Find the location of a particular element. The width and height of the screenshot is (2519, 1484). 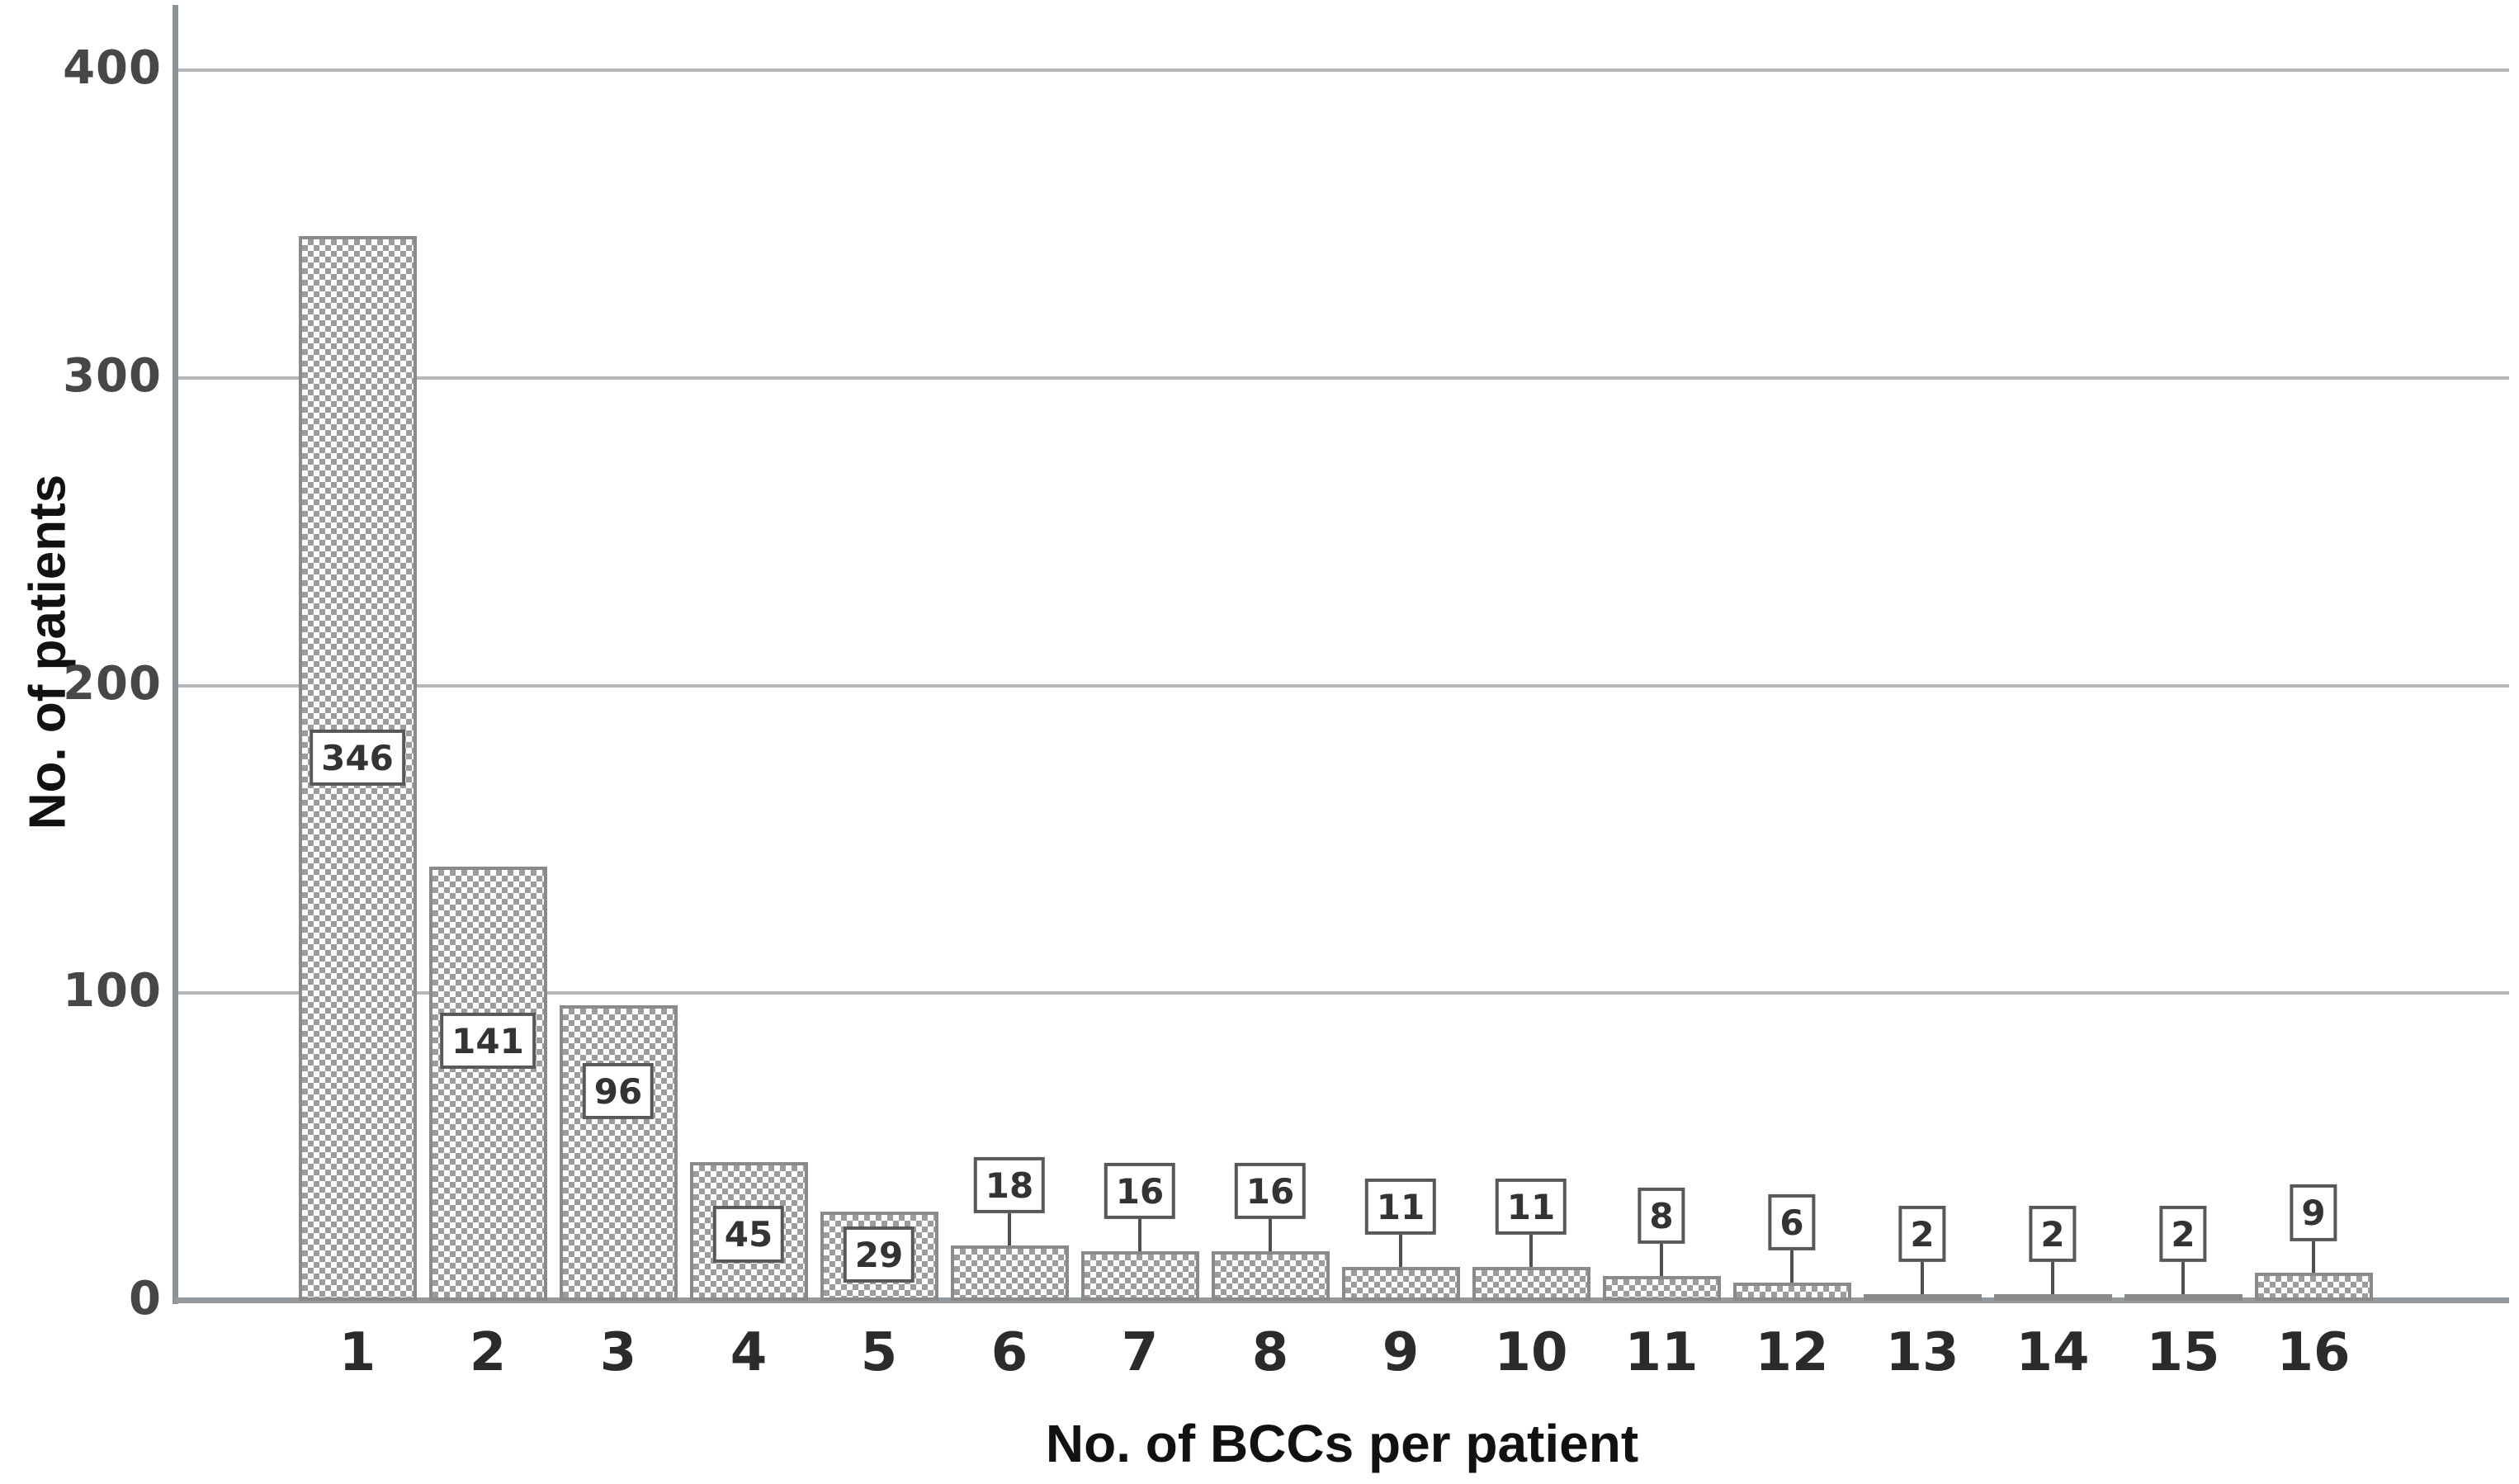

x-tick-label-9: 9 is located at coordinates (1401, 1352).